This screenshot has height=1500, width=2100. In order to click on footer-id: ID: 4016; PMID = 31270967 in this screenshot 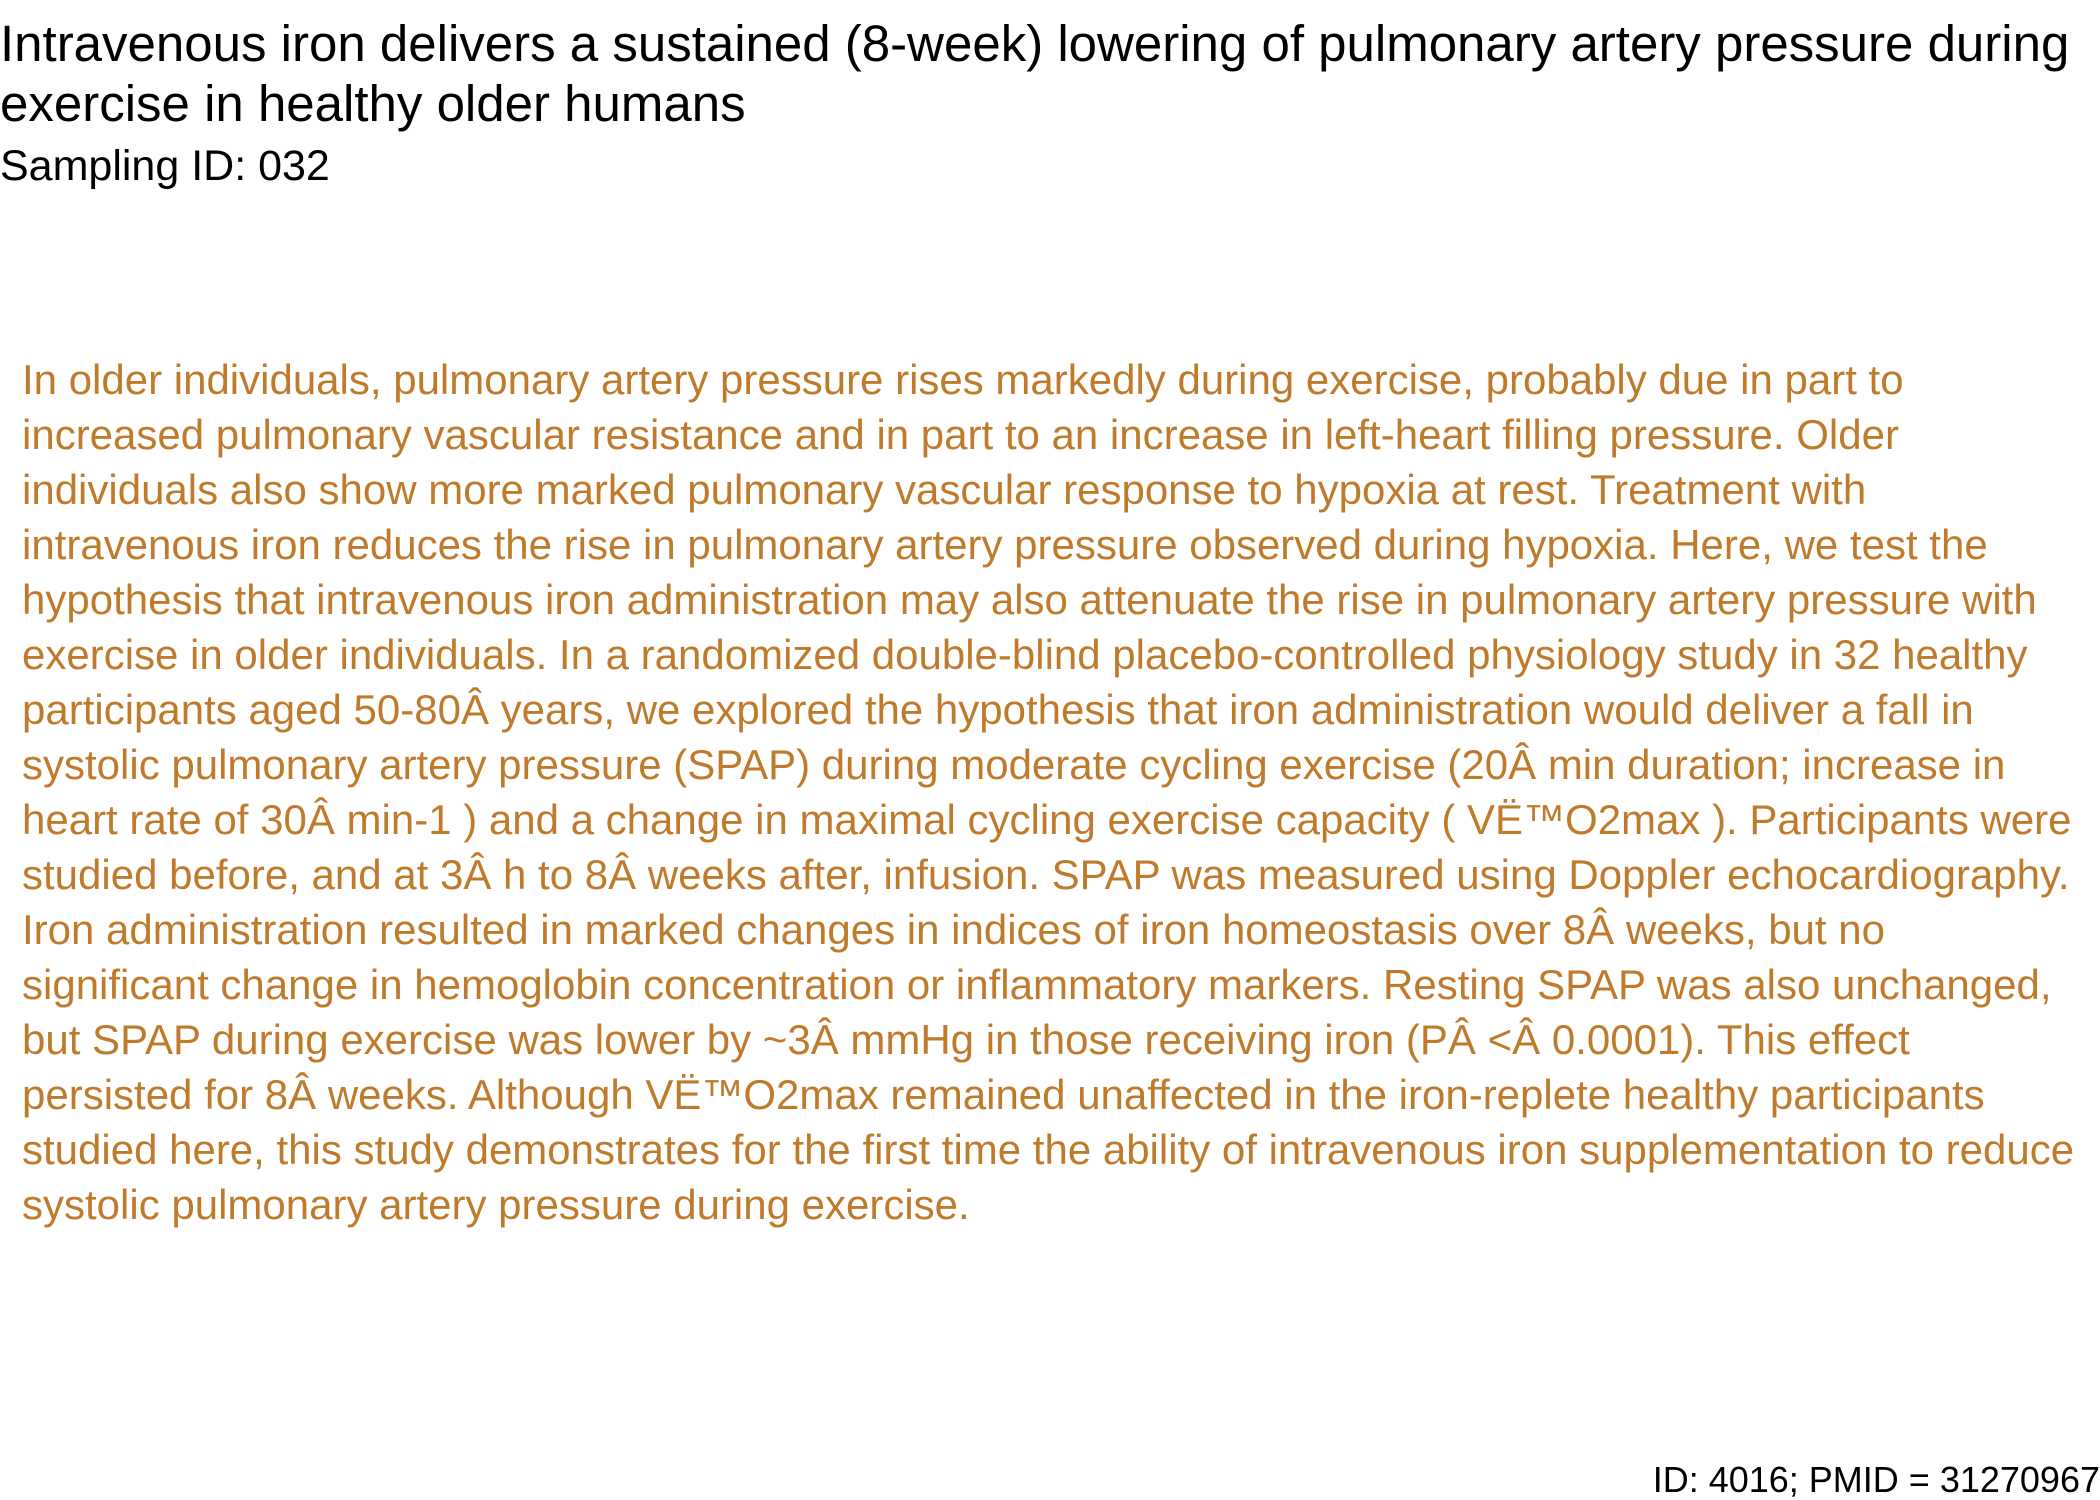, I will do `click(1876, 1479)`.